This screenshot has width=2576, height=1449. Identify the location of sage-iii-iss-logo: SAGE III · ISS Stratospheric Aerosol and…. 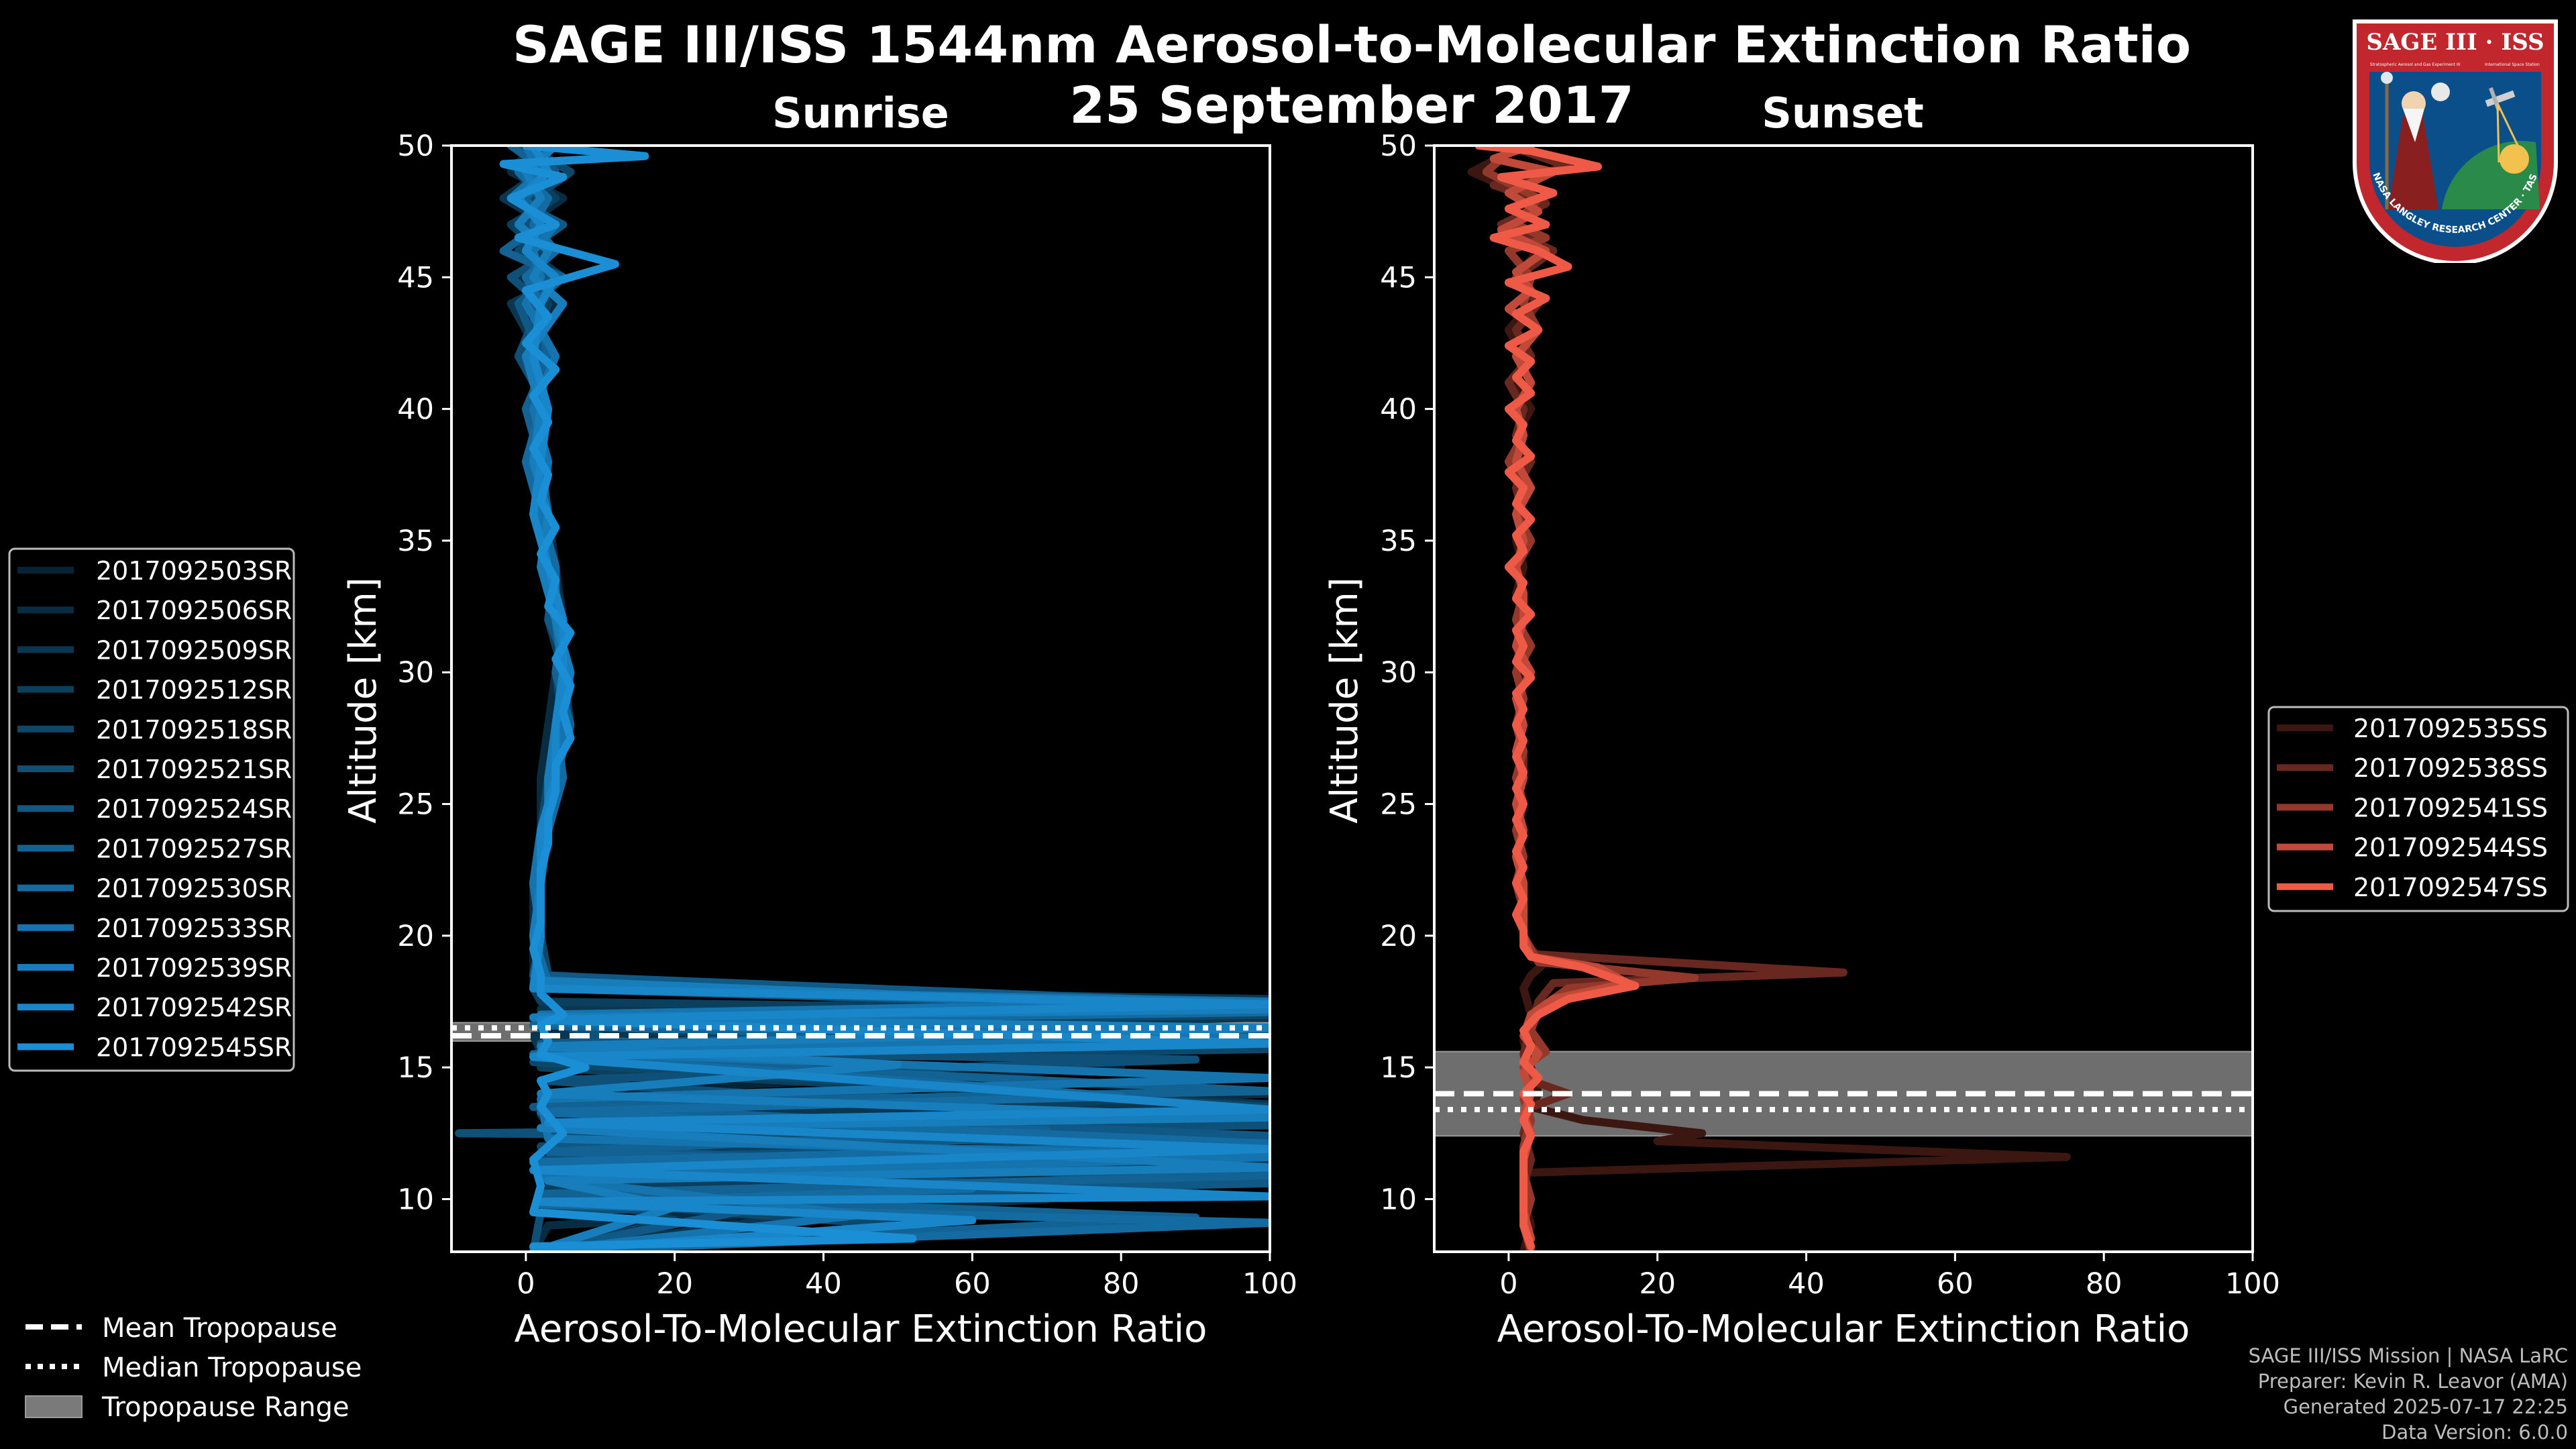
(2449, 135).